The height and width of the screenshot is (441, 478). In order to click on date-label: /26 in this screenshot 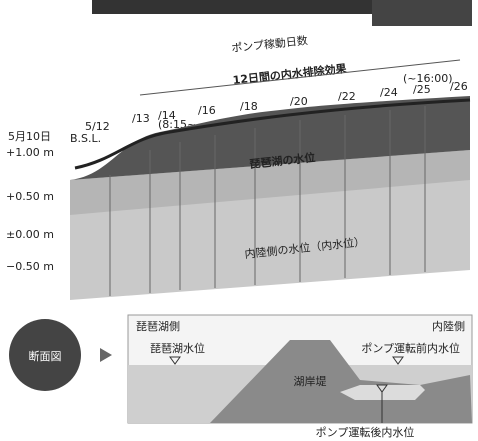, I will do `click(459, 86)`.